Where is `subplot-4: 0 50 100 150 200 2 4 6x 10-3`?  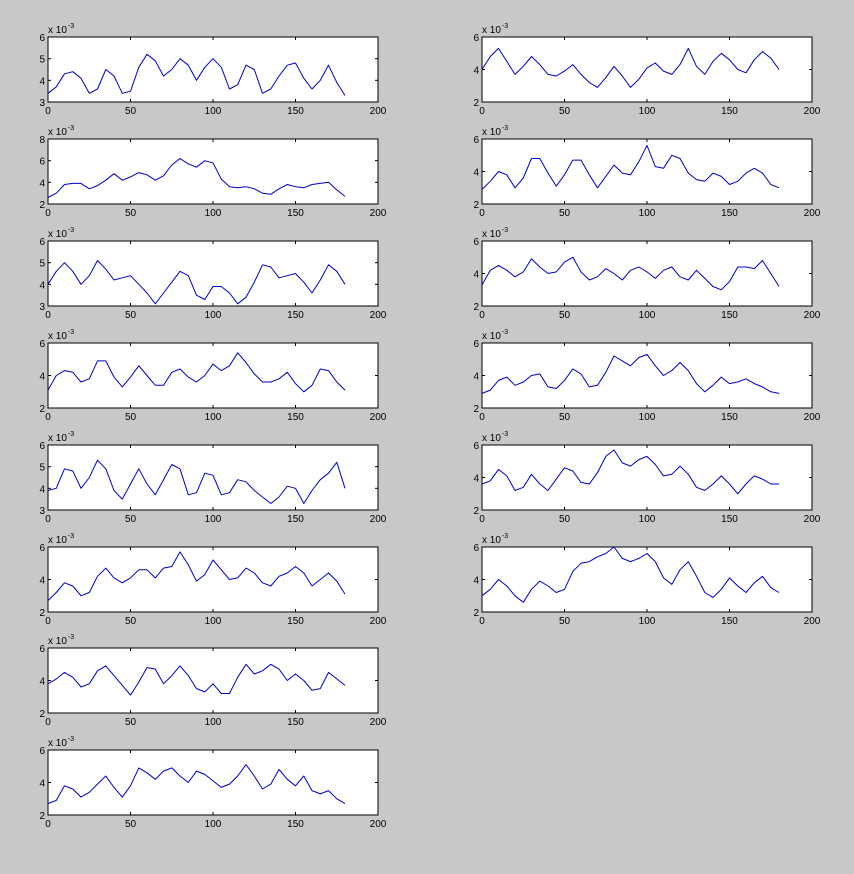 subplot-4: 0 50 100 150 200 2 4 6x 10-3 is located at coordinates (212, 376).